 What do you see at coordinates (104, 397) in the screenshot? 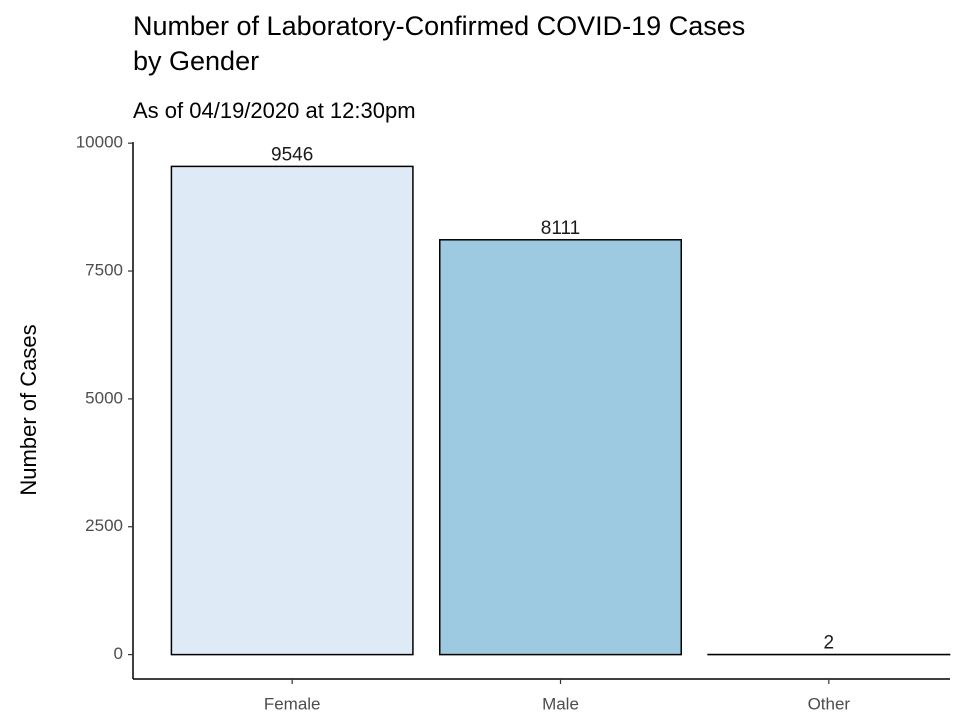
I see `y-tick-label: 5000` at bounding box center [104, 397].